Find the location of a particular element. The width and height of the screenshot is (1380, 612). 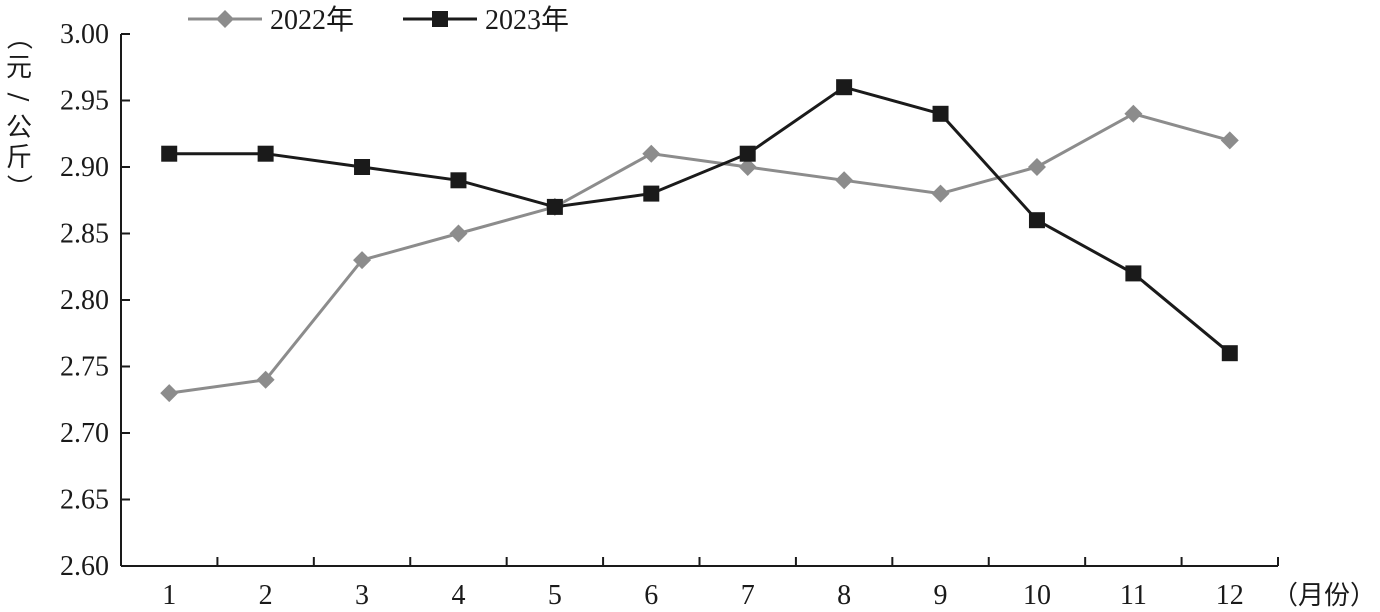

y-tick-label: 2.60 is located at coordinates (84, 566).